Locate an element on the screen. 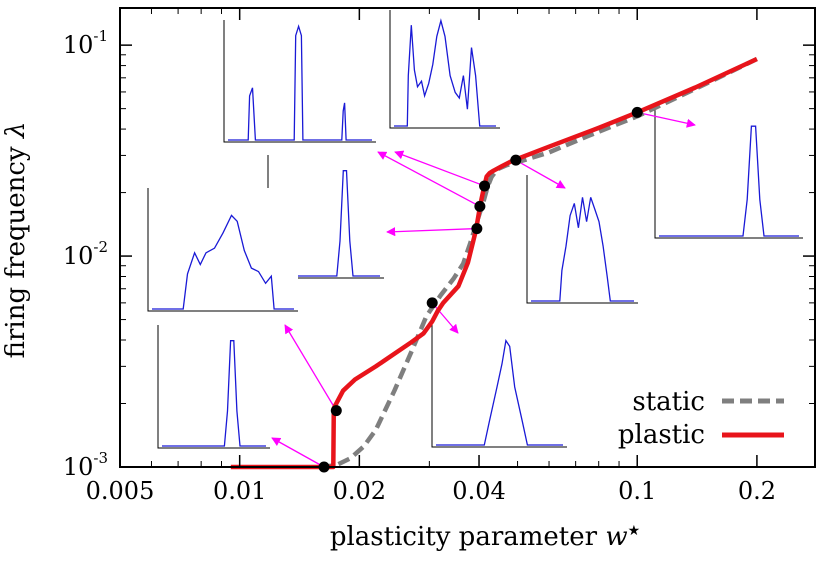  inset-b is located at coordinates (444, 69).